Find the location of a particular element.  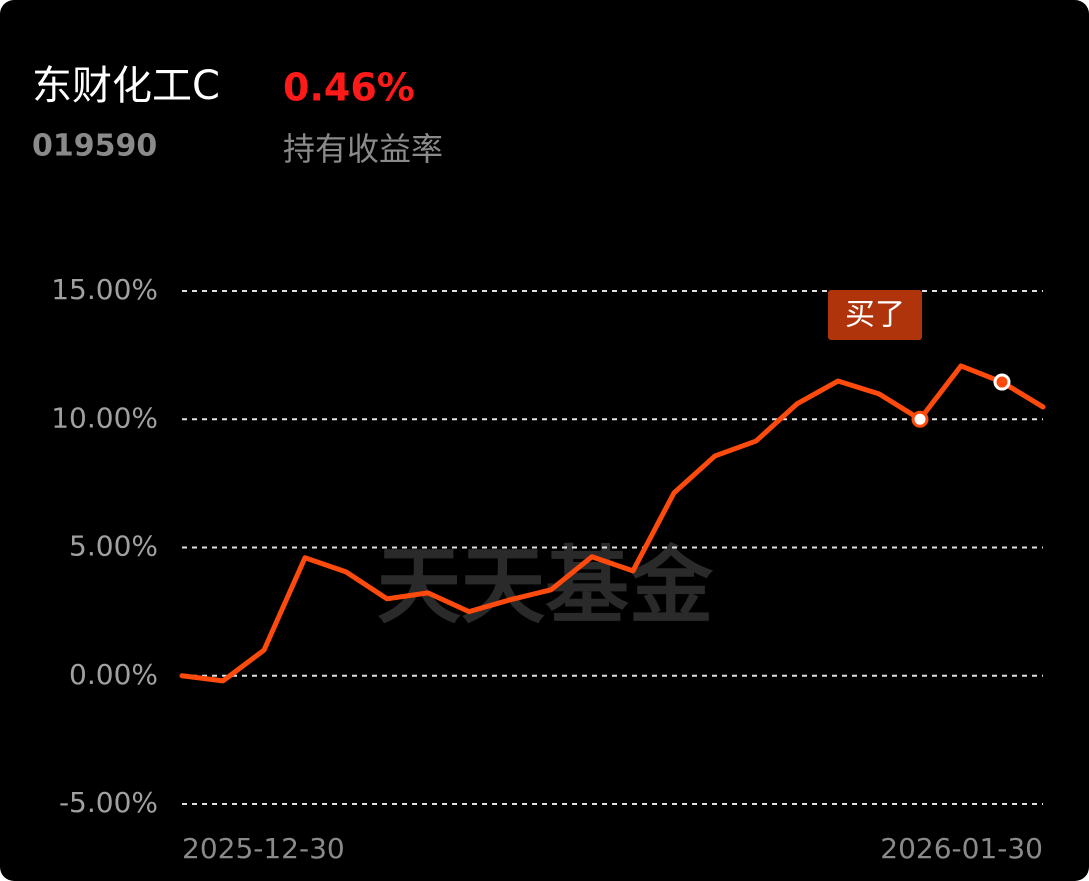

annotation-box is located at coordinates (875, 315).